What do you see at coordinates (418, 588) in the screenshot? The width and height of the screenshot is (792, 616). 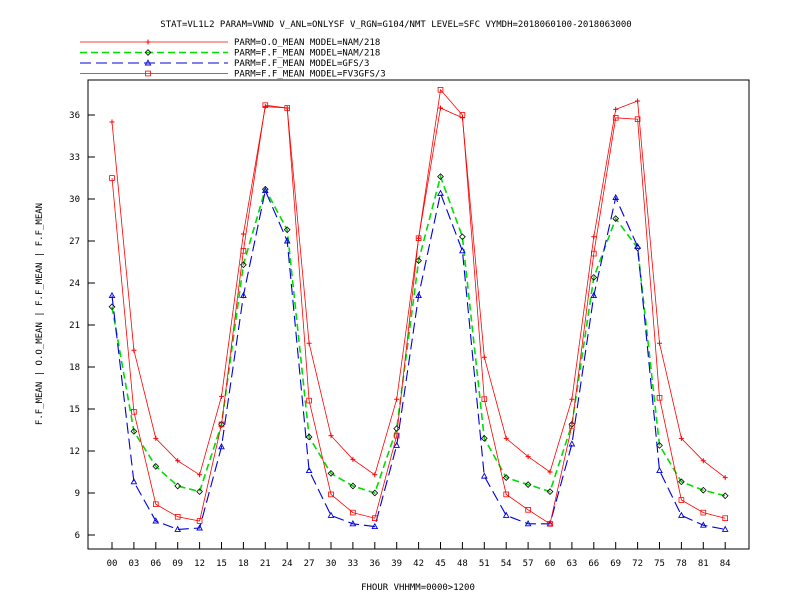 I see `x-axis-label: FHOUR VHHMM=0000>1200` at bounding box center [418, 588].